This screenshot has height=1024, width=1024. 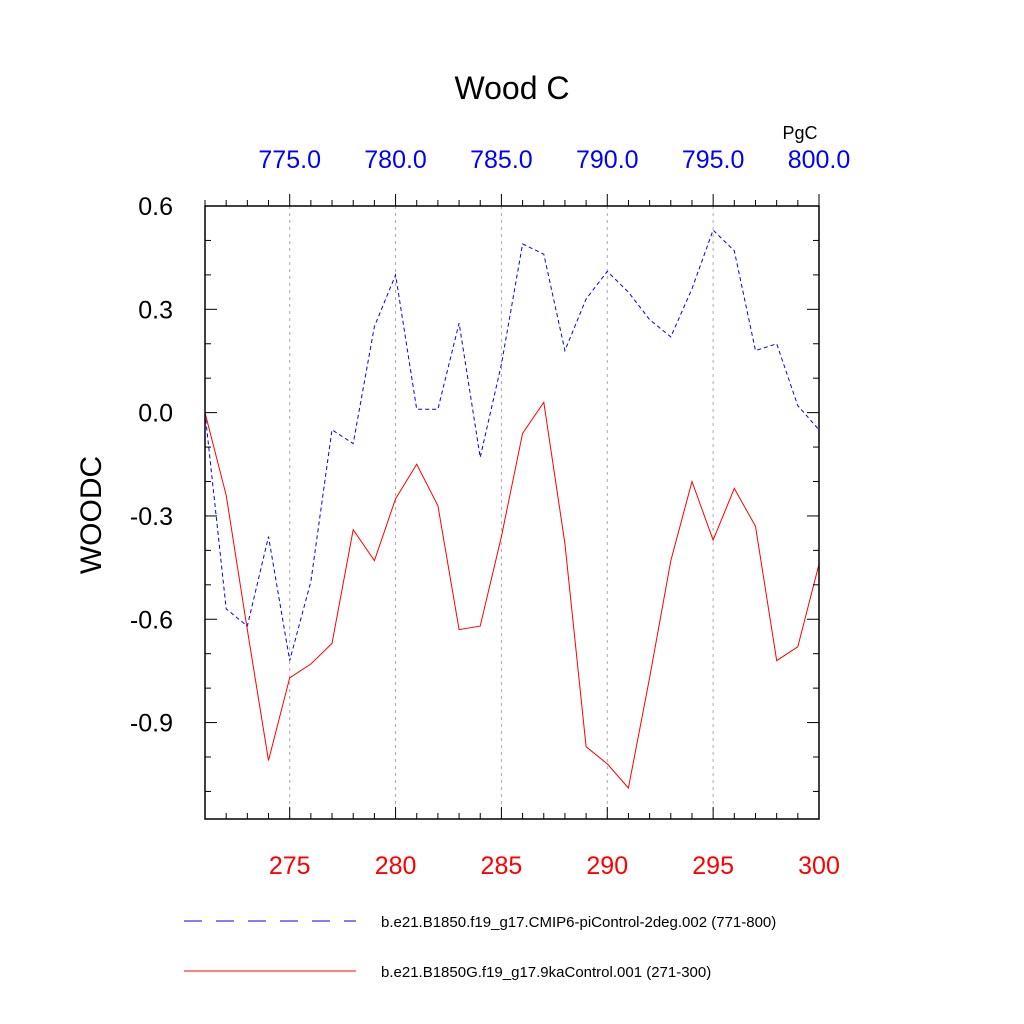 What do you see at coordinates (289, 160) in the screenshot?
I see `x-tick-label-top: 775.0` at bounding box center [289, 160].